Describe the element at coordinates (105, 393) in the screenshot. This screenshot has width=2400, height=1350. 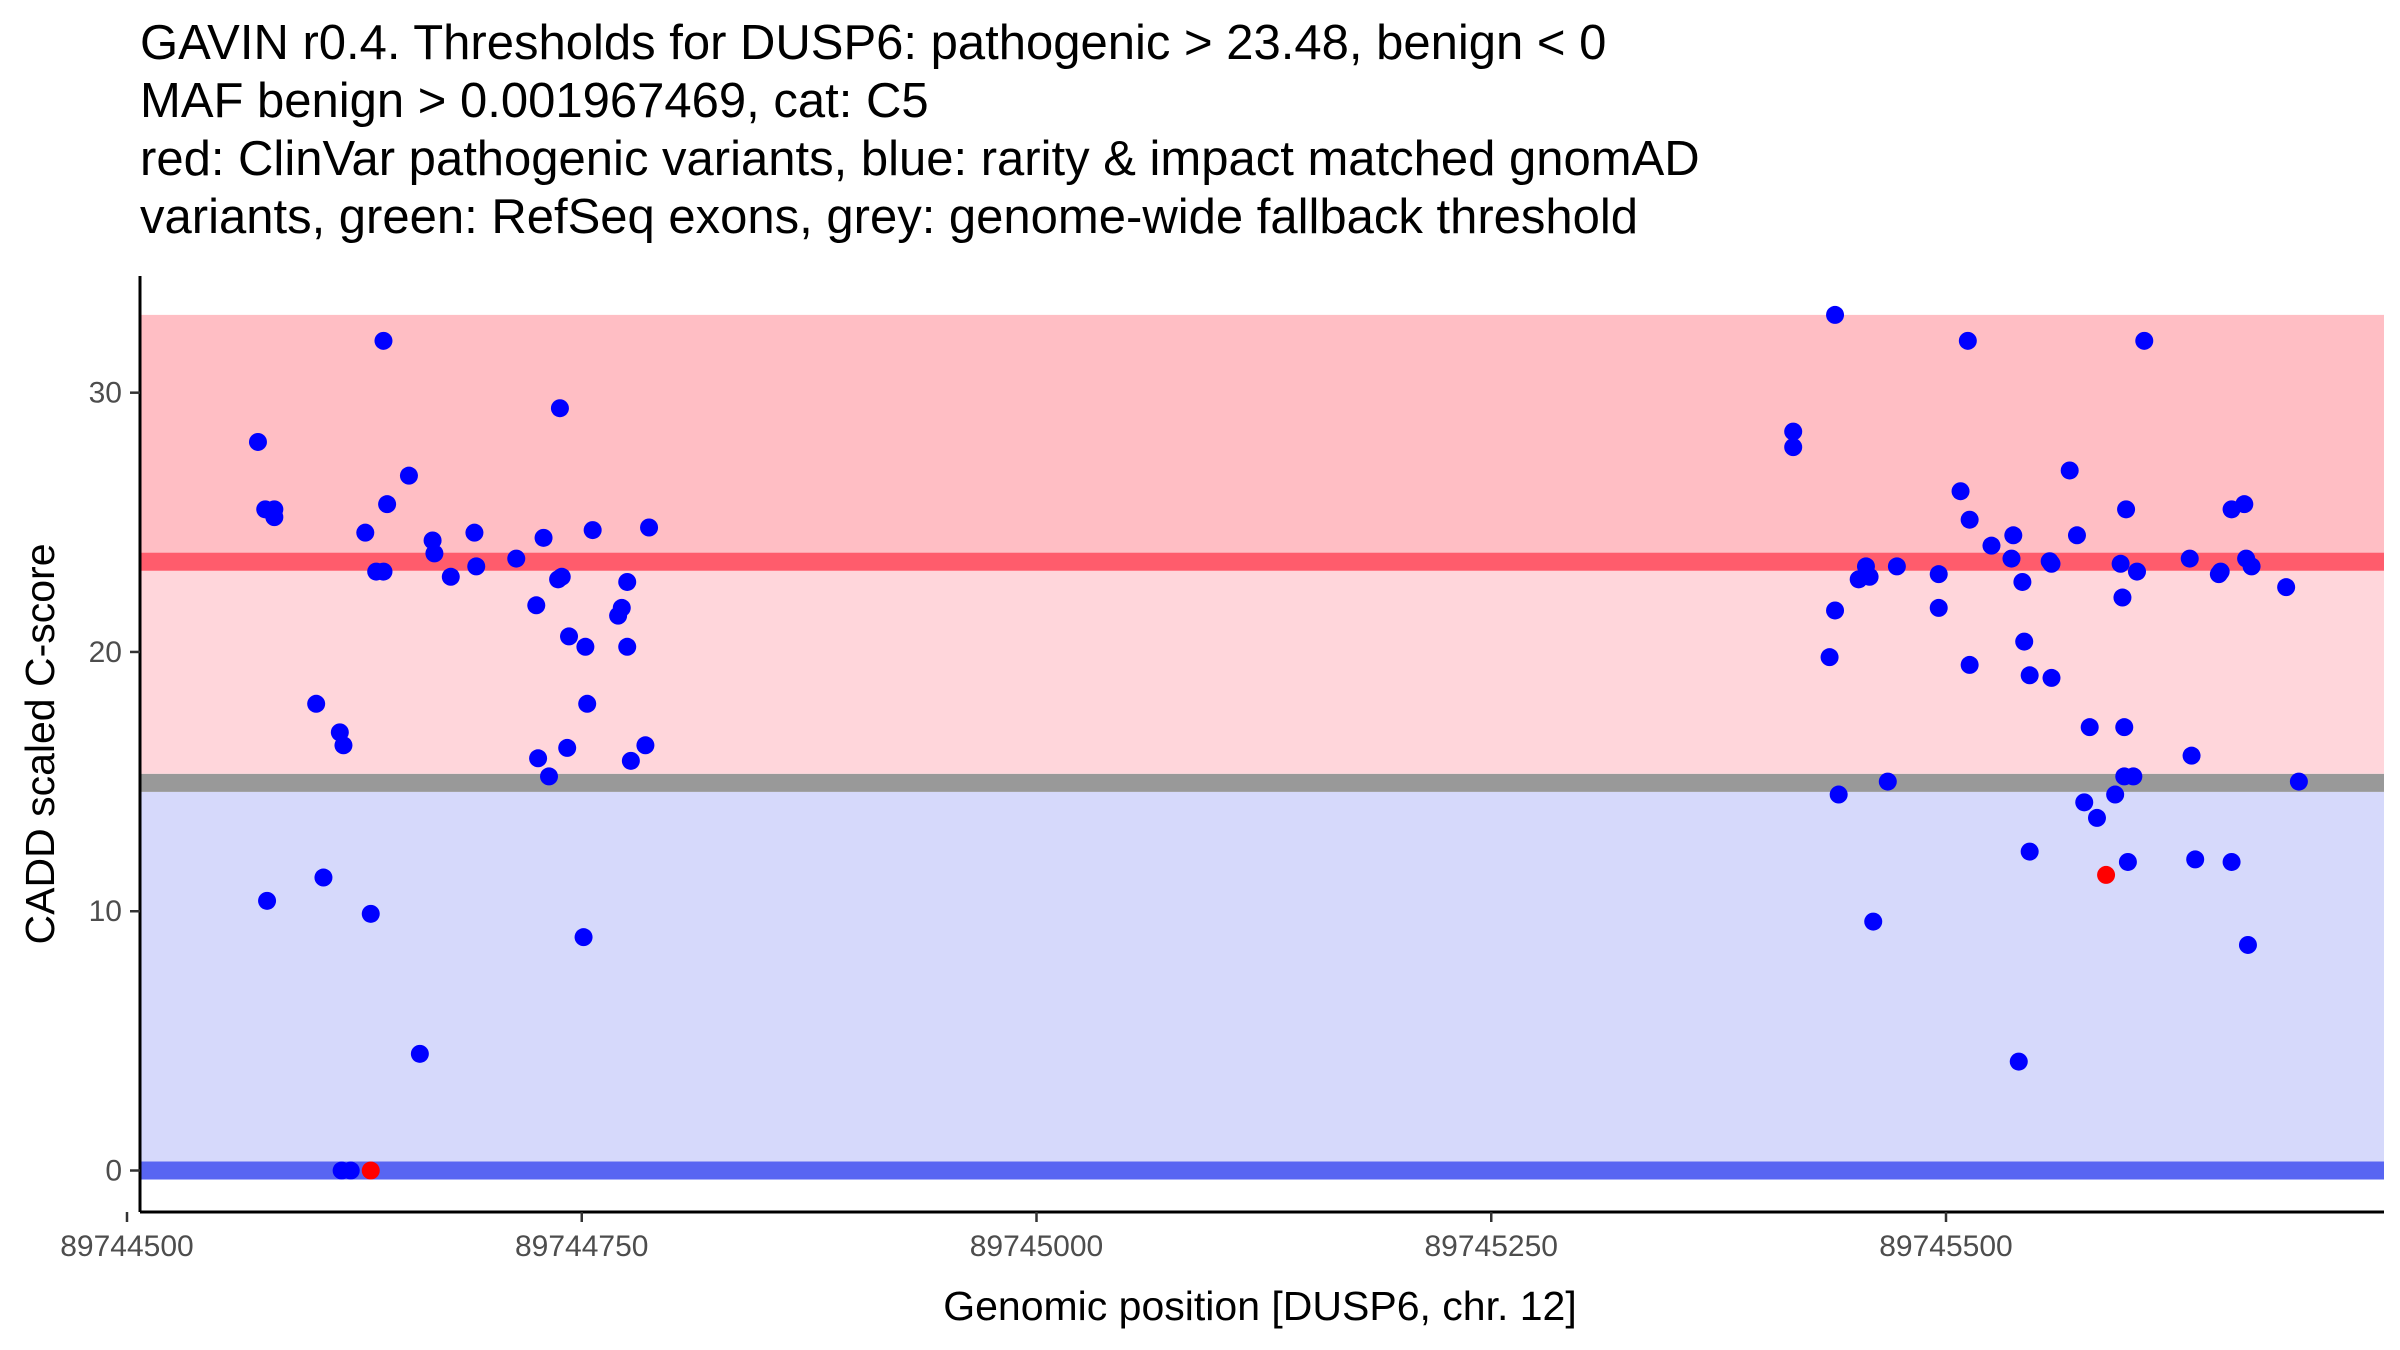
I see `y-tick-label: 30` at that location.